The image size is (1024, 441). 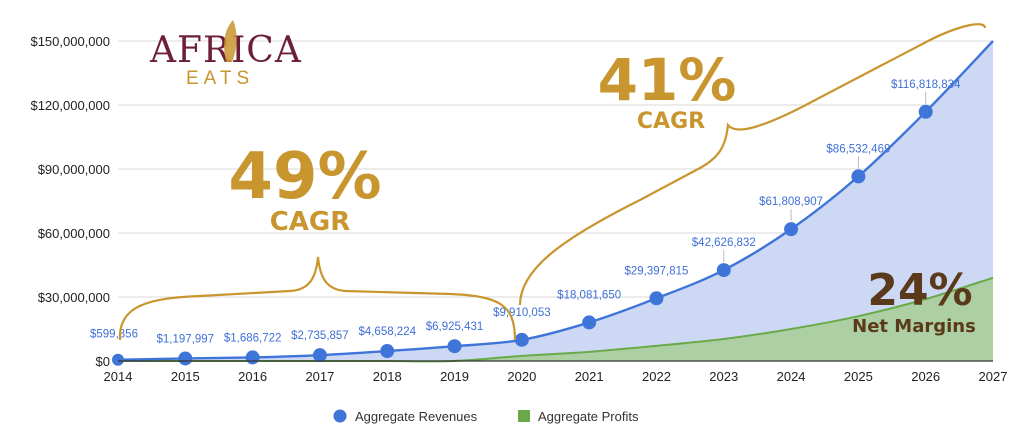 I want to click on x-tick-label: 2022, so click(x=656, y=376).